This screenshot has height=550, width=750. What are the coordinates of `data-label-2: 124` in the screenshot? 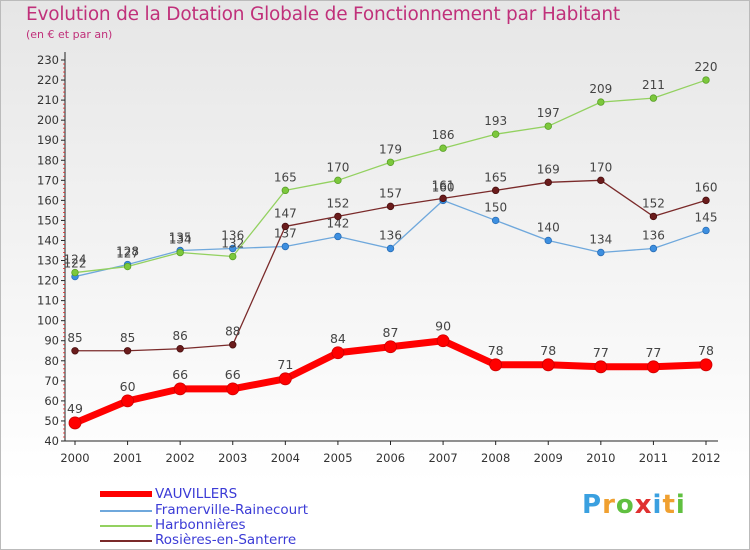 It's located at (75, 260).